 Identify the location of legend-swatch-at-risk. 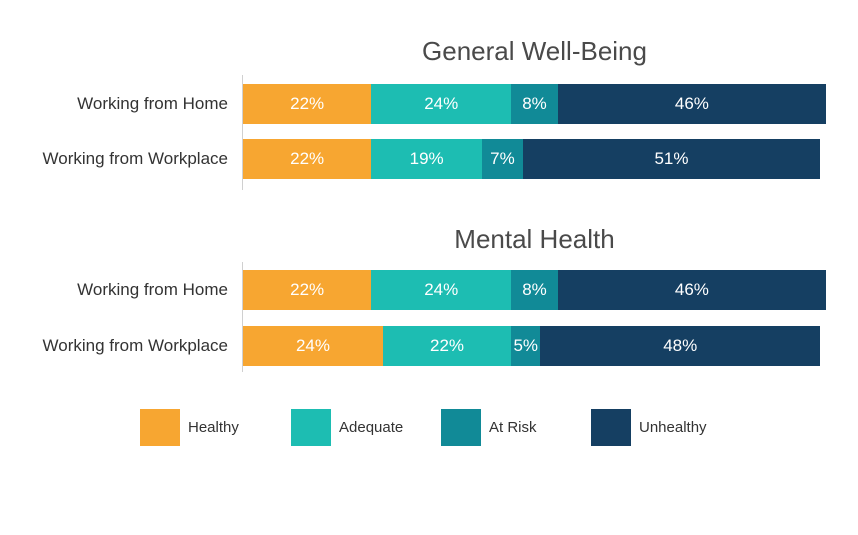
(461, 427).